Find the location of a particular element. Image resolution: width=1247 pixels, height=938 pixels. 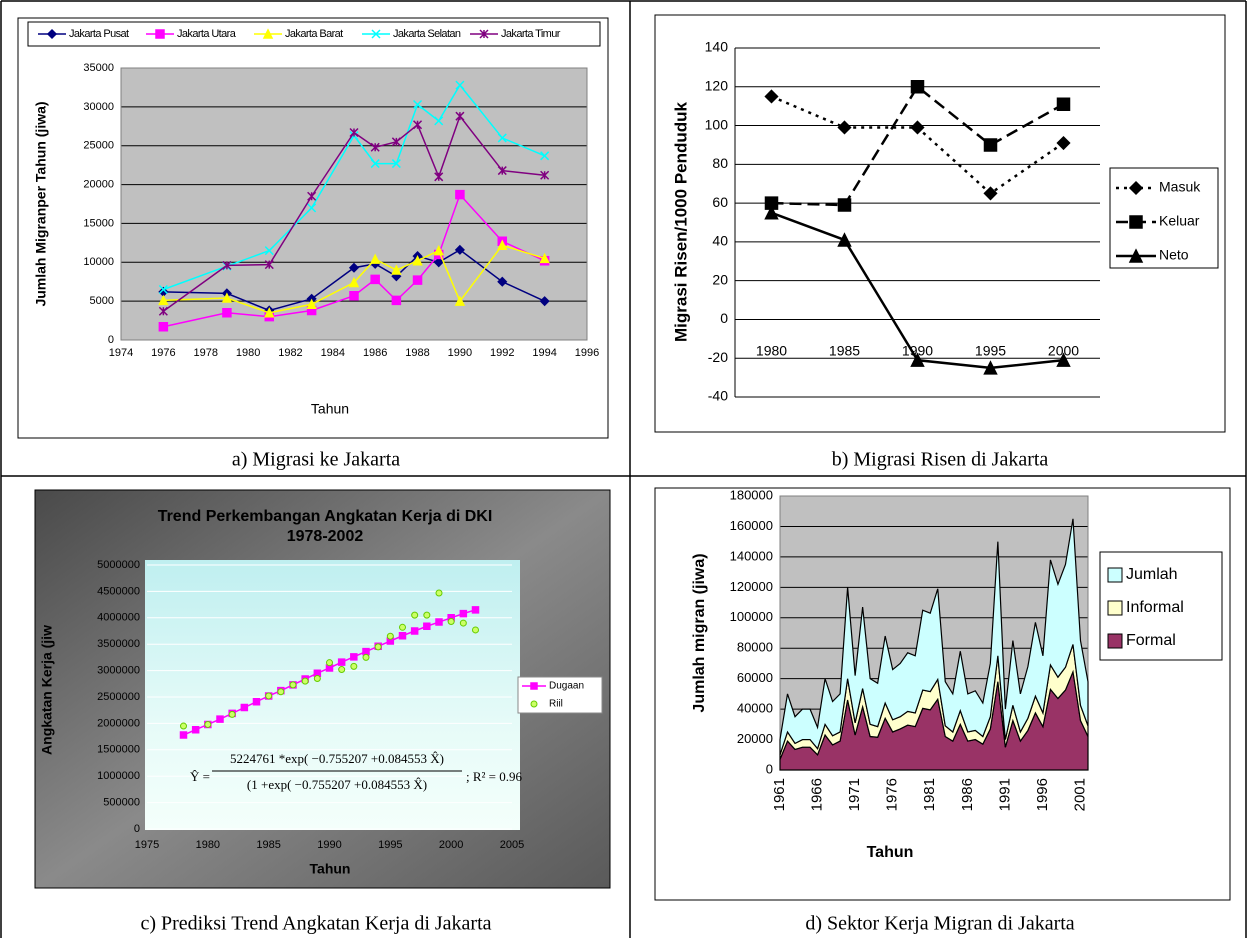

legend-label: Dugaan is located at coordinates (566, 686).